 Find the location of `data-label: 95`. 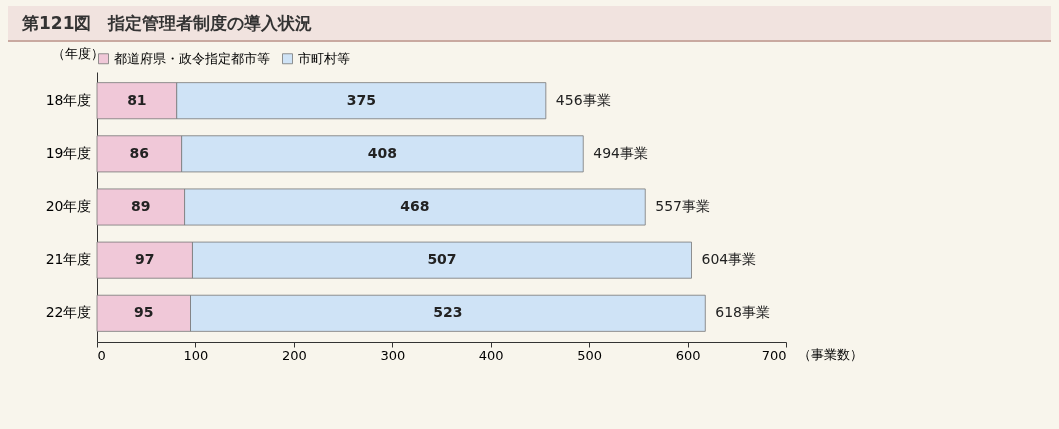

data-label: 95 is located at coordinates (144, 312).